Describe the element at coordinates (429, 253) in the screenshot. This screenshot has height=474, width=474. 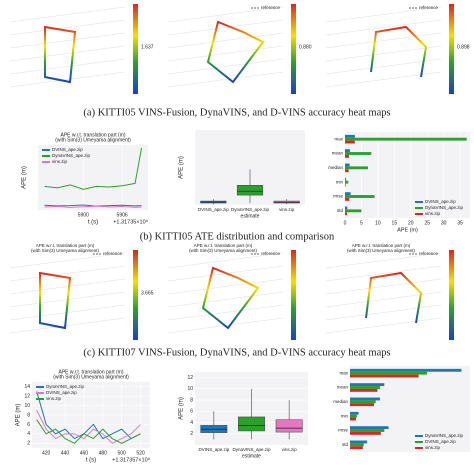
I see `legend-label: reference` at that location.